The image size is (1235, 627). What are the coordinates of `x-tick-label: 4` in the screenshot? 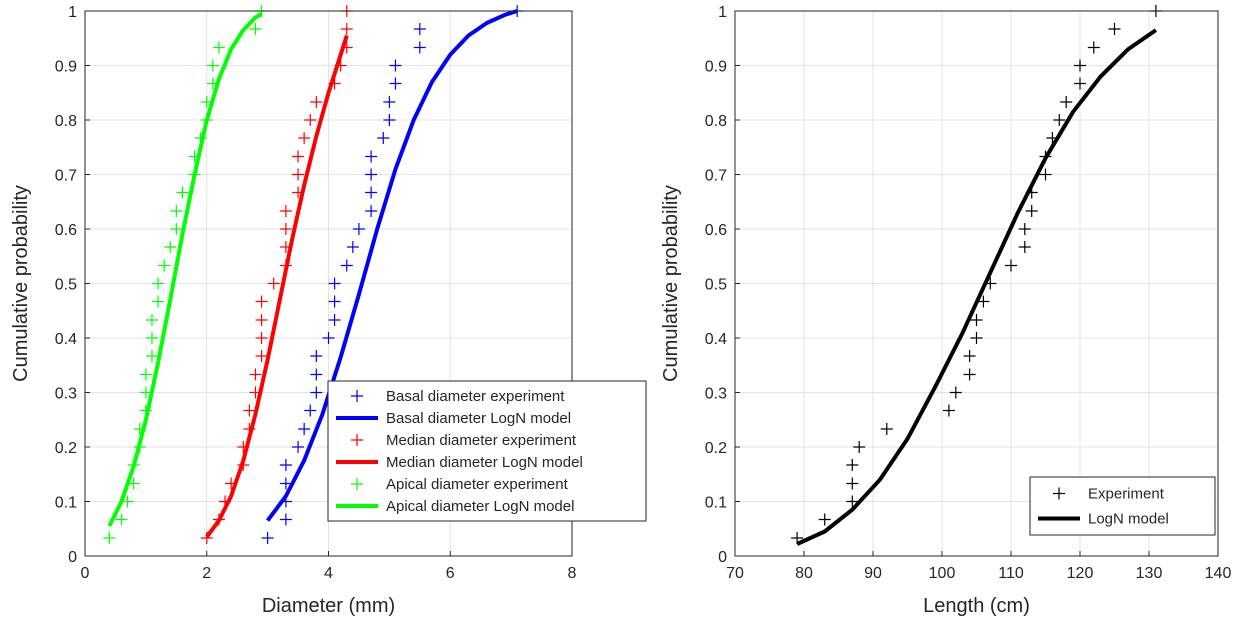 It's located at (328, 573).